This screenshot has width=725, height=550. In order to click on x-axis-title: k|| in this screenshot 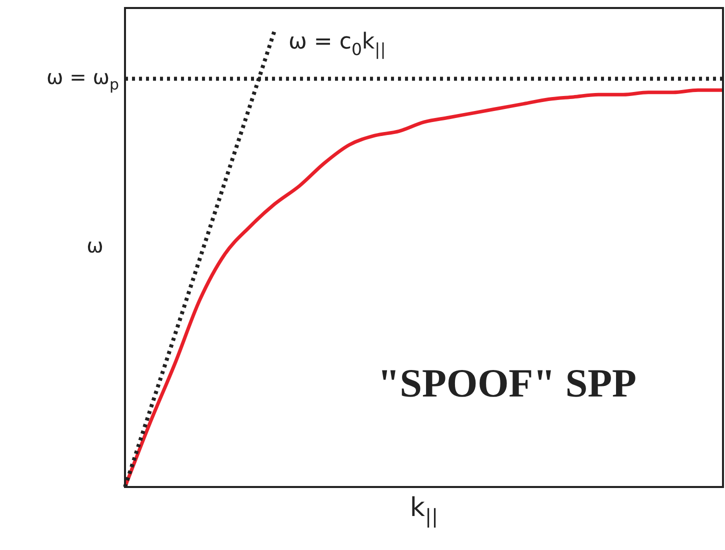, I will do `click(424, 510)`.